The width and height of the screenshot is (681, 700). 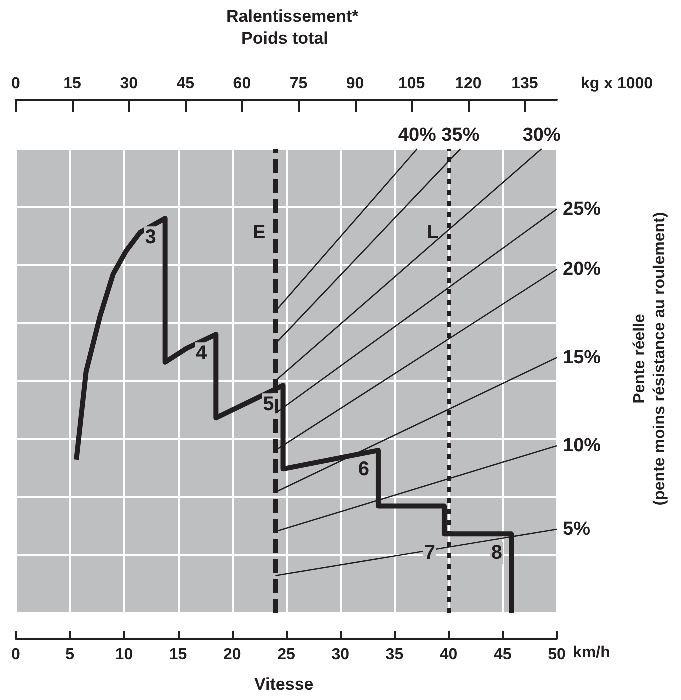 I want to click on x-tick-label: 40, so click(x=449, y=655).